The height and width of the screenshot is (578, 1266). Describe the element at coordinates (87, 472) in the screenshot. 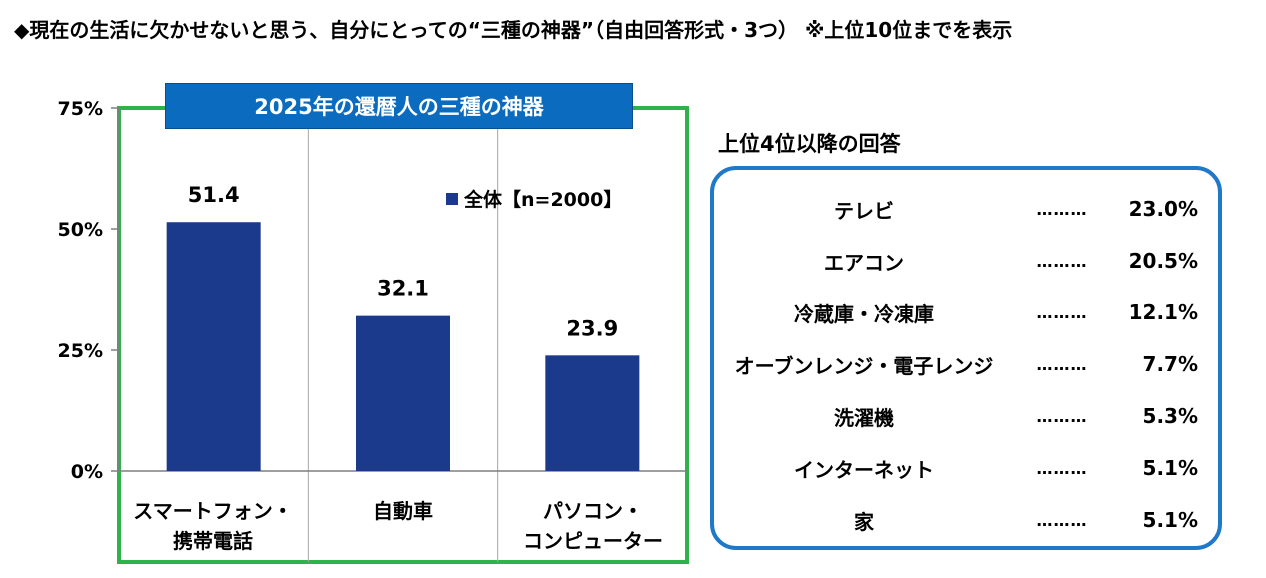

I see `y-tick-label: 0%` at that location.